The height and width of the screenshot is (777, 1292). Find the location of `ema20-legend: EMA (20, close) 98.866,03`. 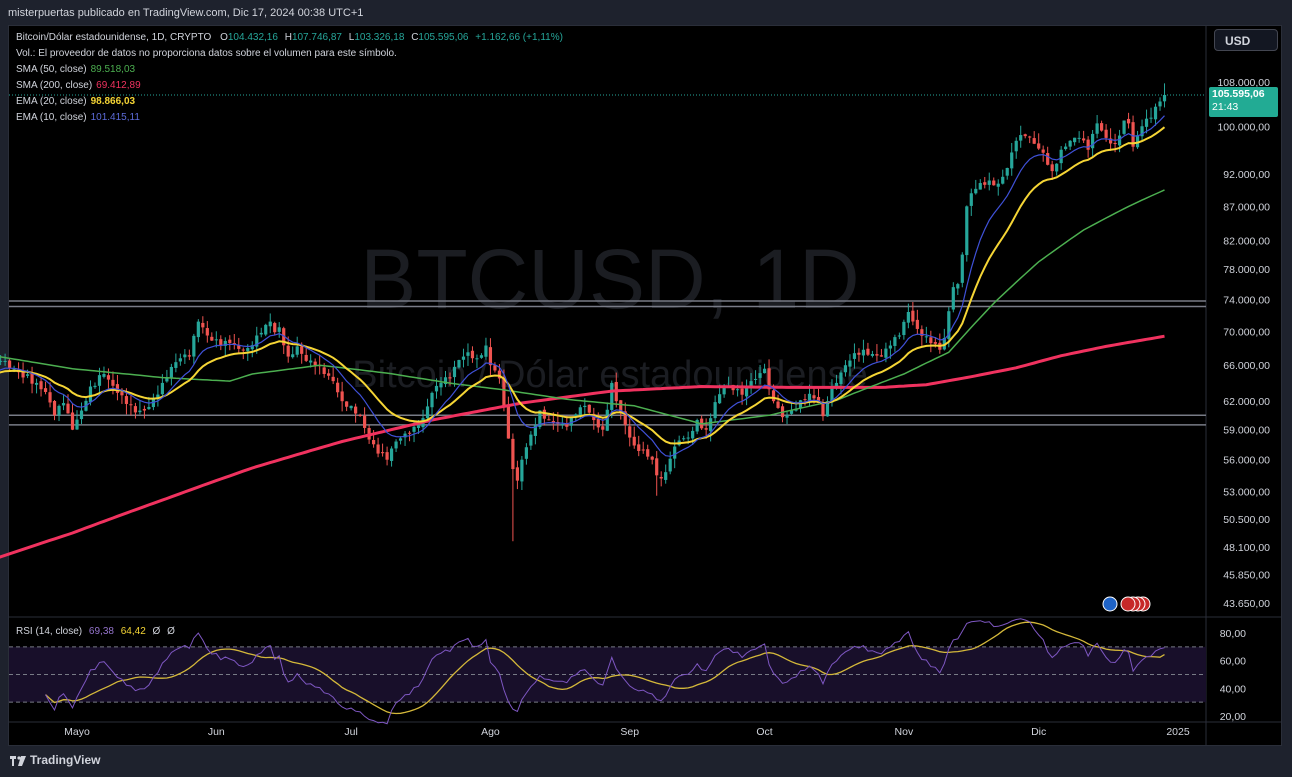

ema20-legend: EMA (20, close) 98.866,03 is located at coordinates (75, 101).